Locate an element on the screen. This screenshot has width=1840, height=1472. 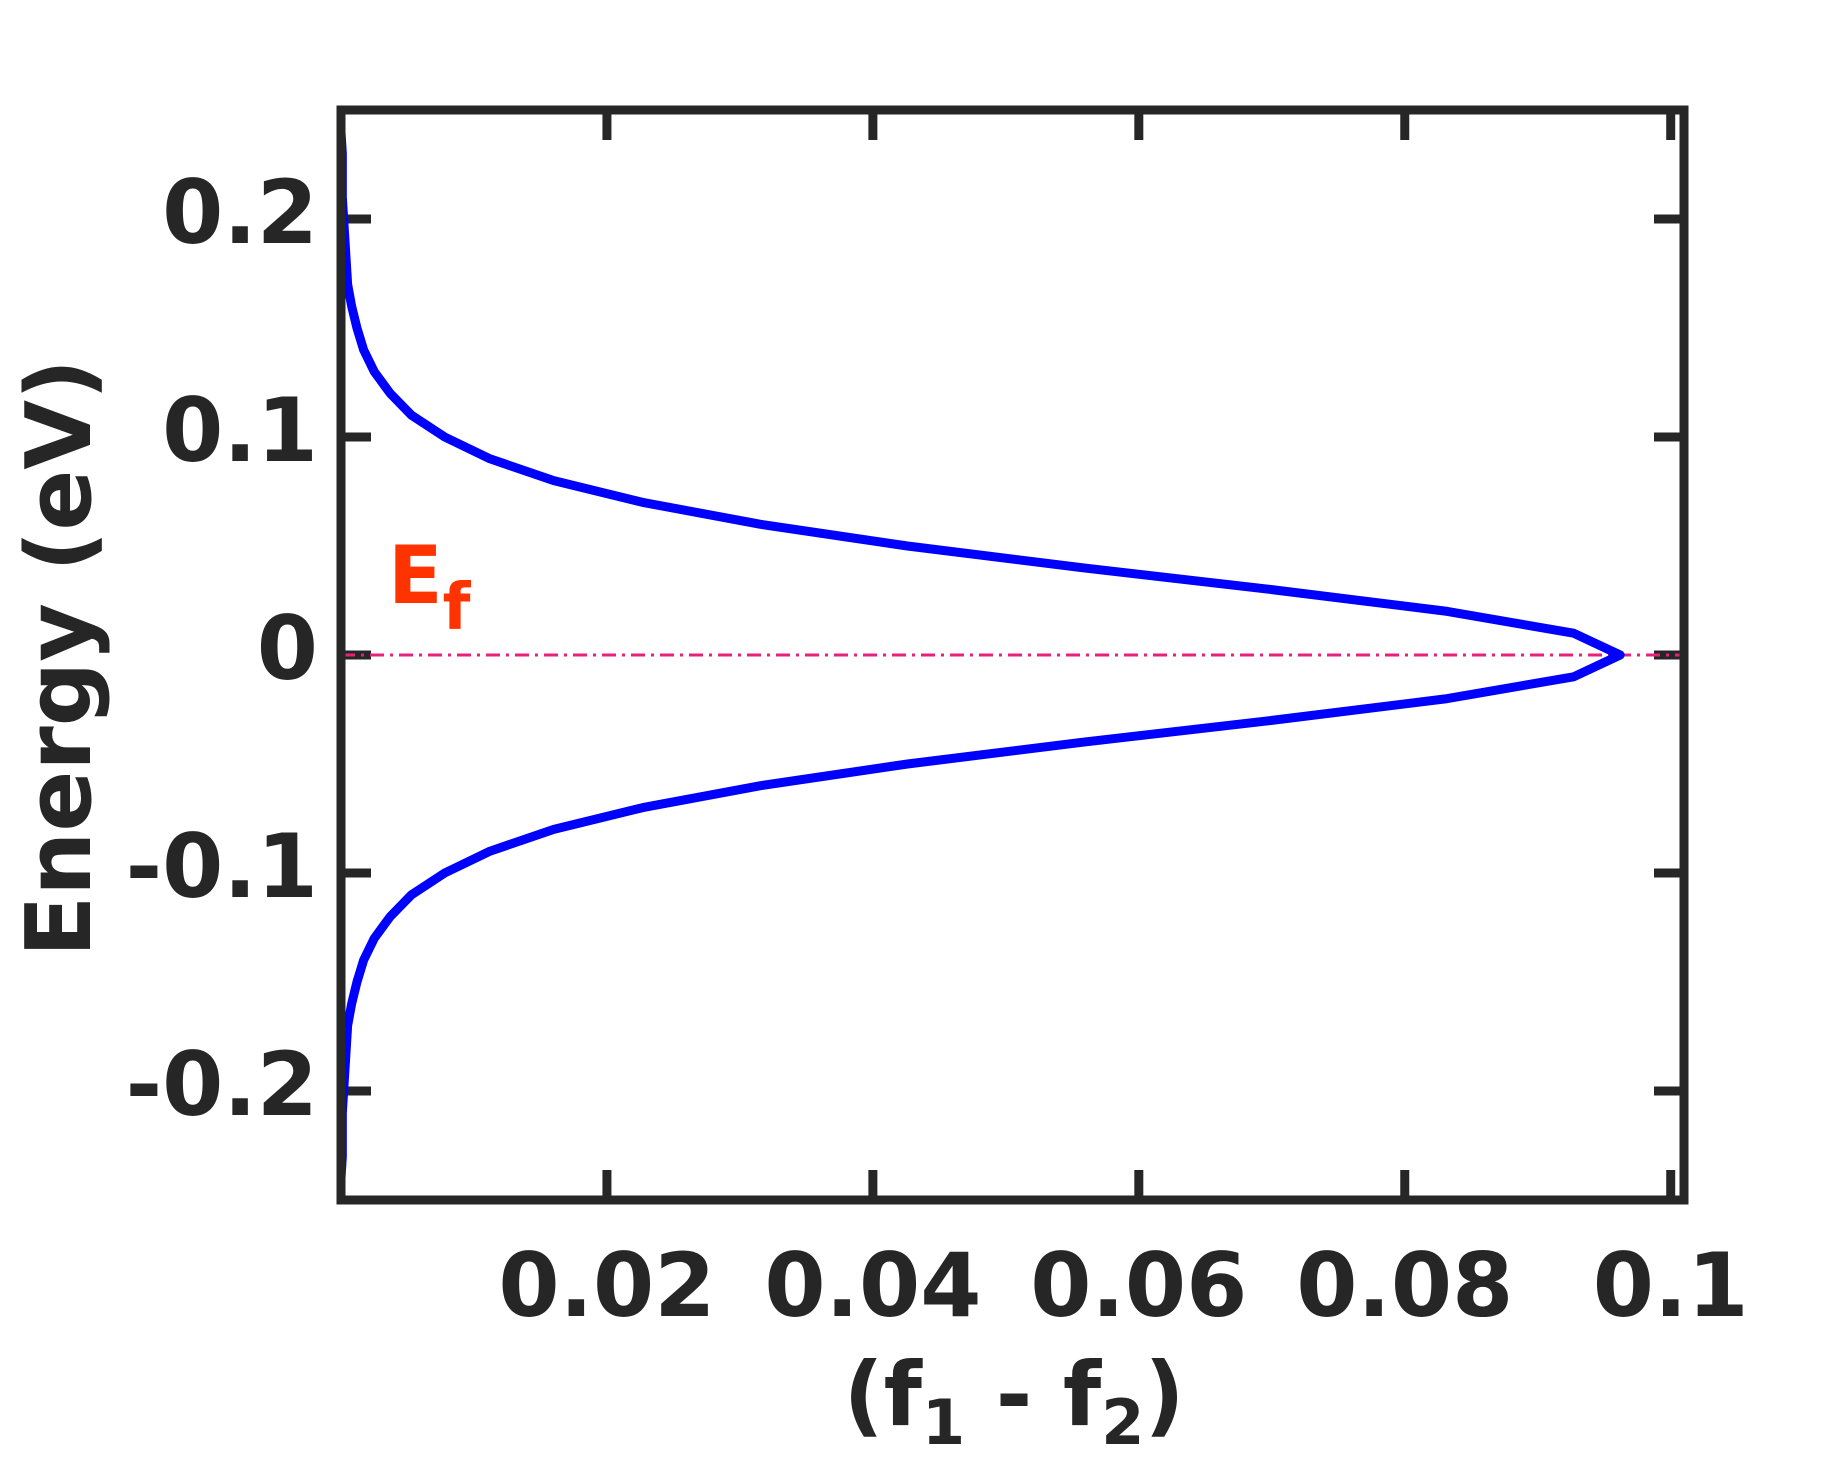
x-label-part: ) is located at coordinates (1164, 1394).